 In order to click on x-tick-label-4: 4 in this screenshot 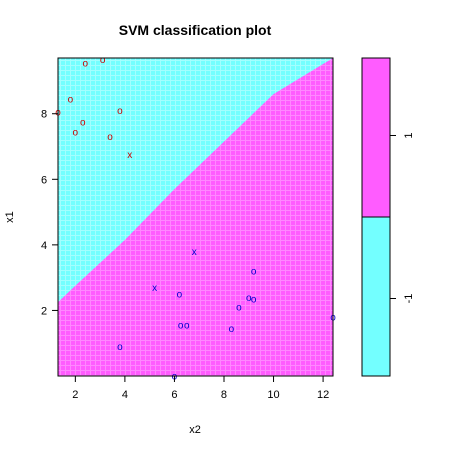, I will do `click(125, 395)`.